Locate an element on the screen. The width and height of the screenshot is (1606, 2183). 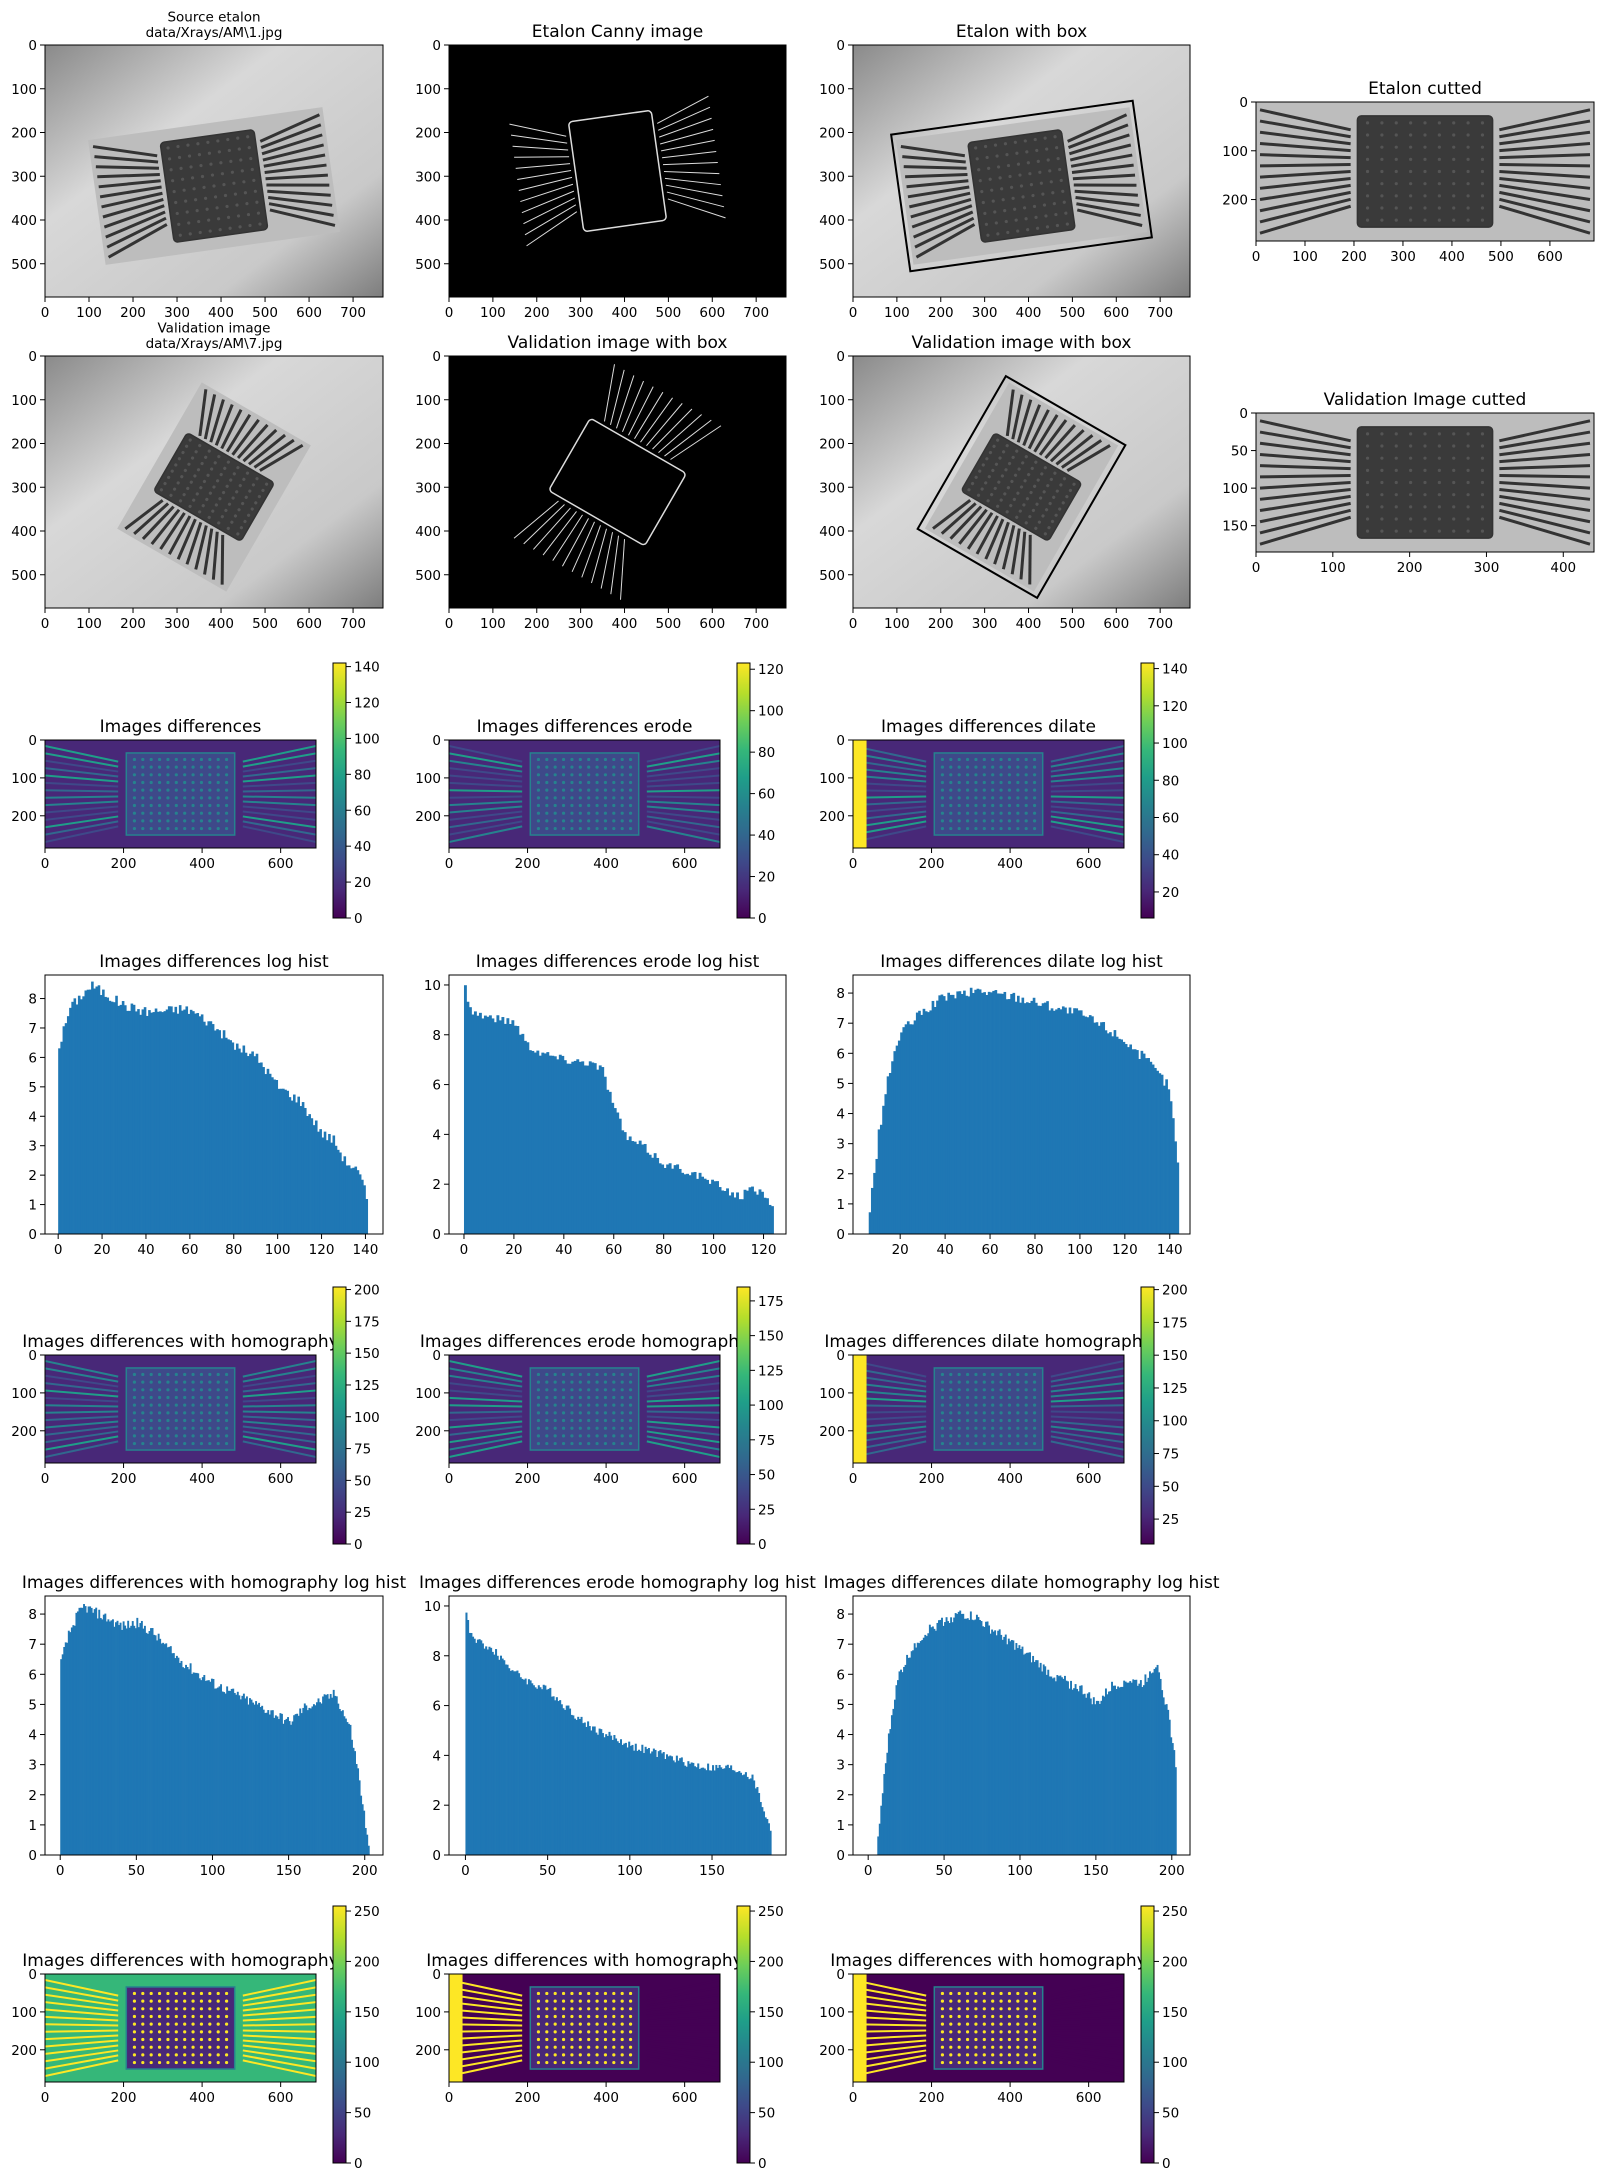
x-tick-label: 600 is located at coordinates (685, 1479).